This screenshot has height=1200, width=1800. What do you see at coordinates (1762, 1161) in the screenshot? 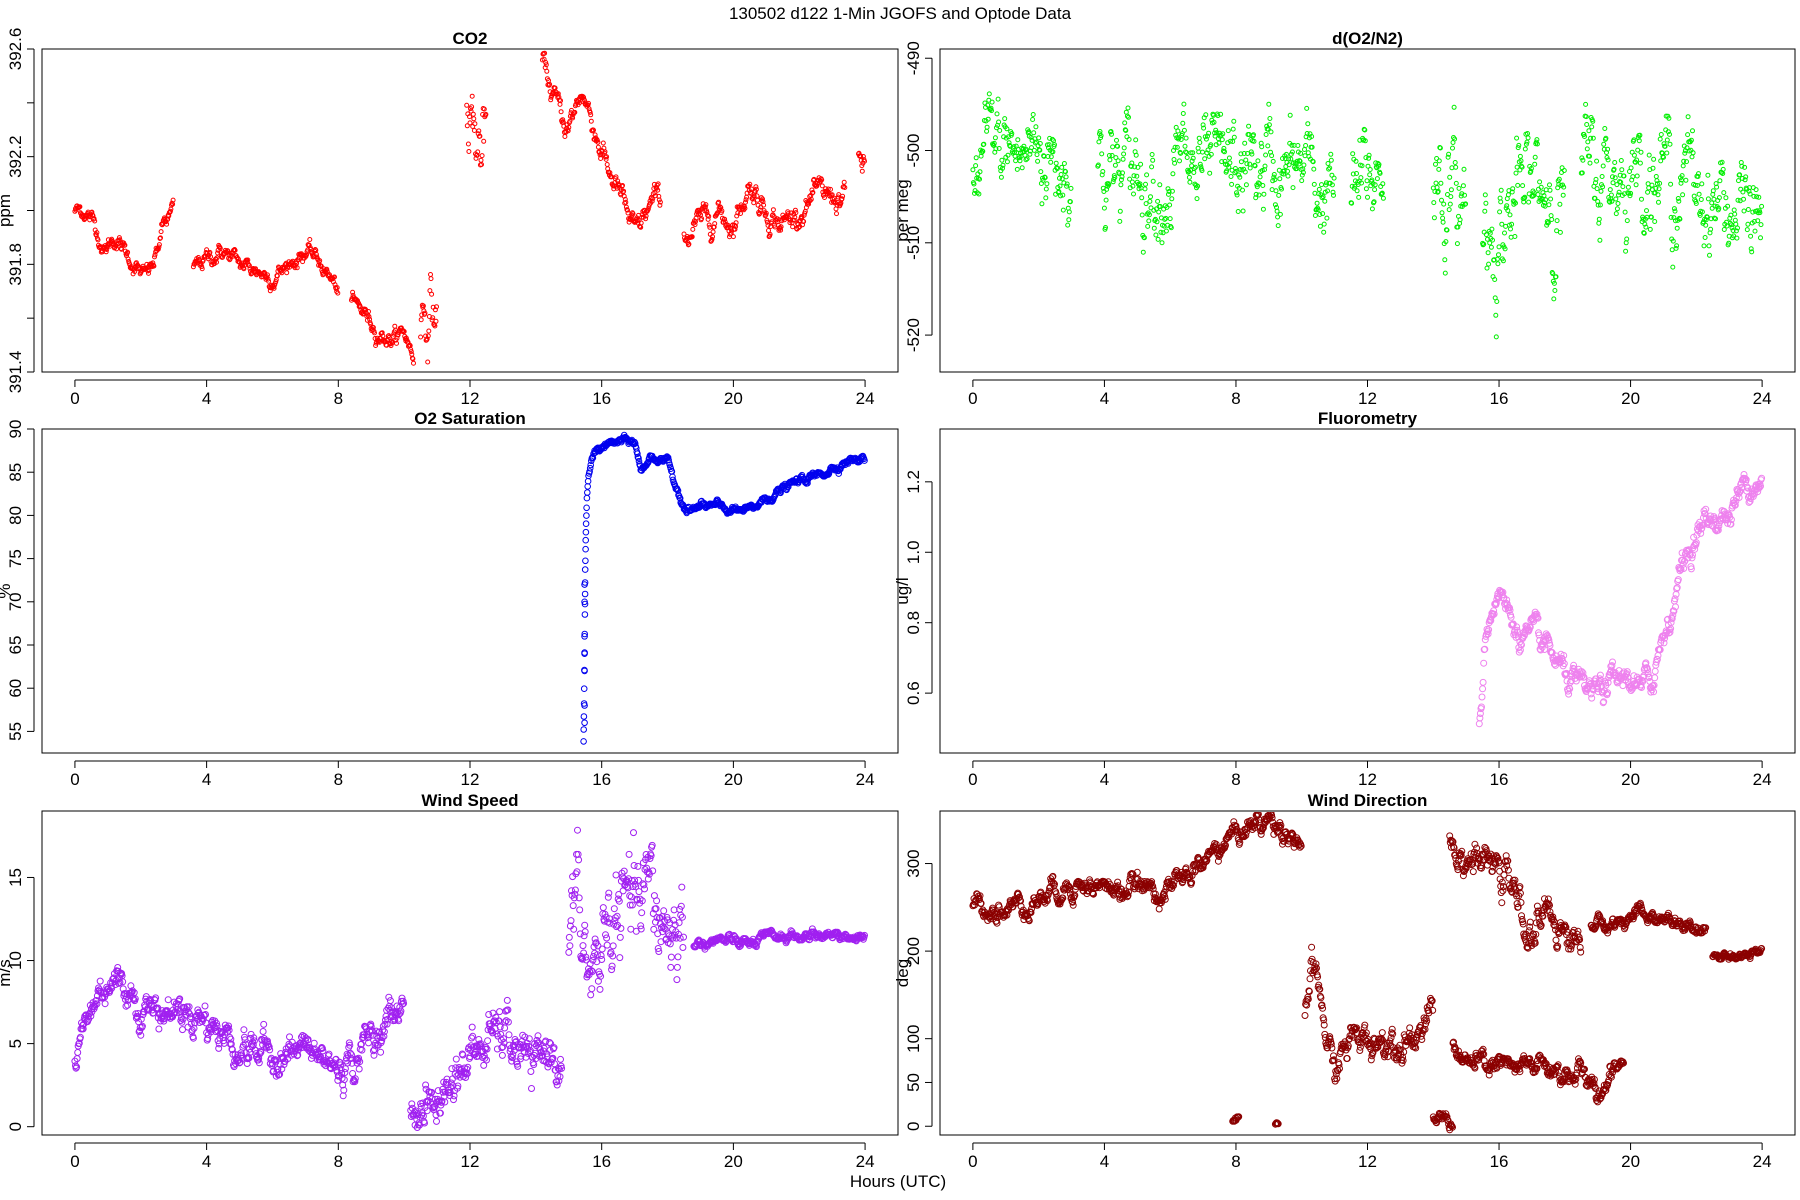
I see `x-tick-label: 24` at bounding box center [1762, 1161].